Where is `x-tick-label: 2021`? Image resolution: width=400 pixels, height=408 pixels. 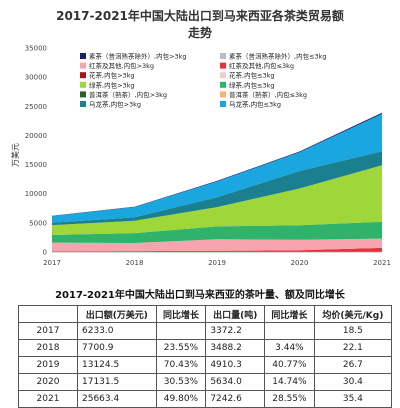 x-tick-label: 2021 is located at coordinates (382, 263).